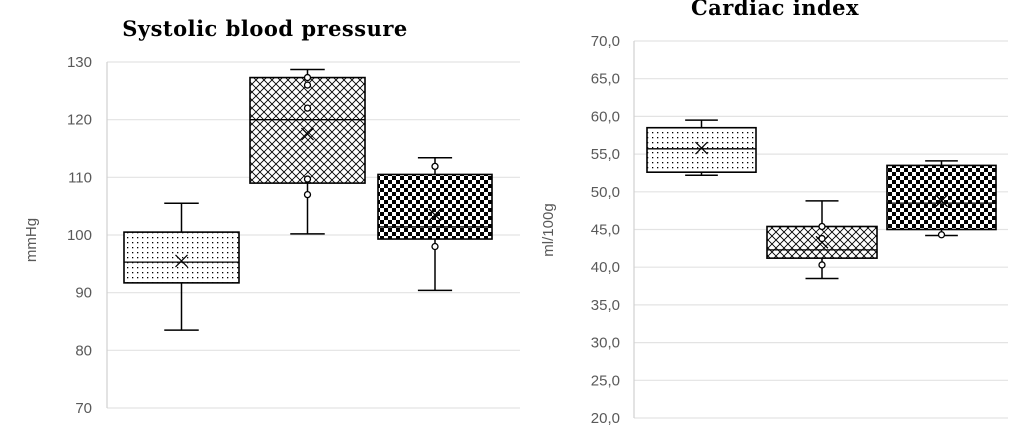  I want to click on y-tick-label: 80, so click(83, 350).